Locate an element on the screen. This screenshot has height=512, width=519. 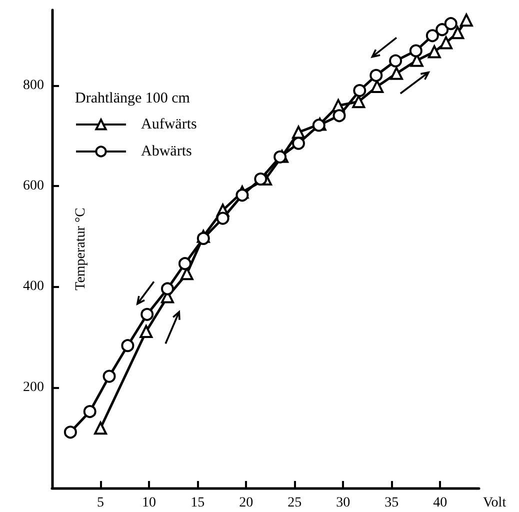
x-tick-label: 20 is located at coordinates (246, 503).